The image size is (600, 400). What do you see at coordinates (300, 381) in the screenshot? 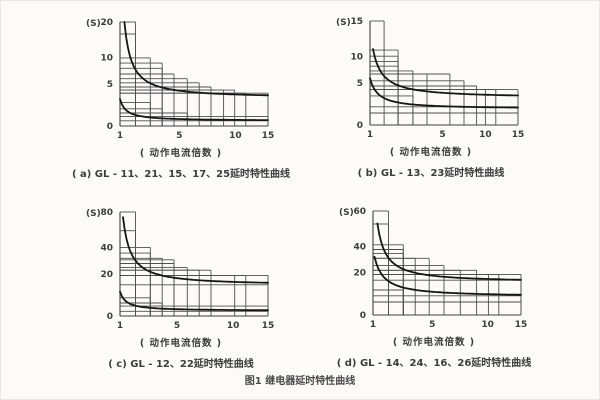
I see `figure-caption: 图1 继电器延时特性曲线` at bounding box center [300, 381].